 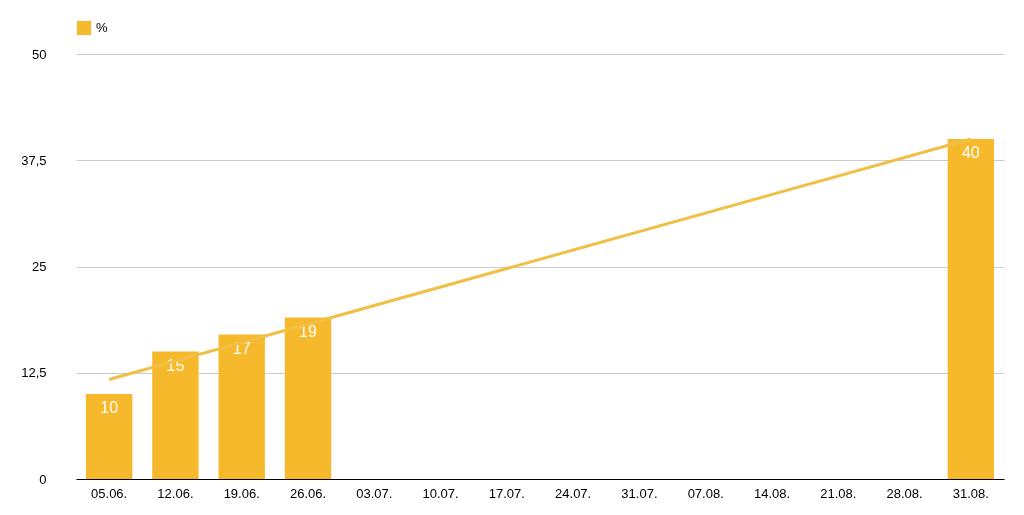 What do you see at coordinates (39, 266) in the screenshot?
I see `y-tick-label: 25` at bounding box center [39, 266].